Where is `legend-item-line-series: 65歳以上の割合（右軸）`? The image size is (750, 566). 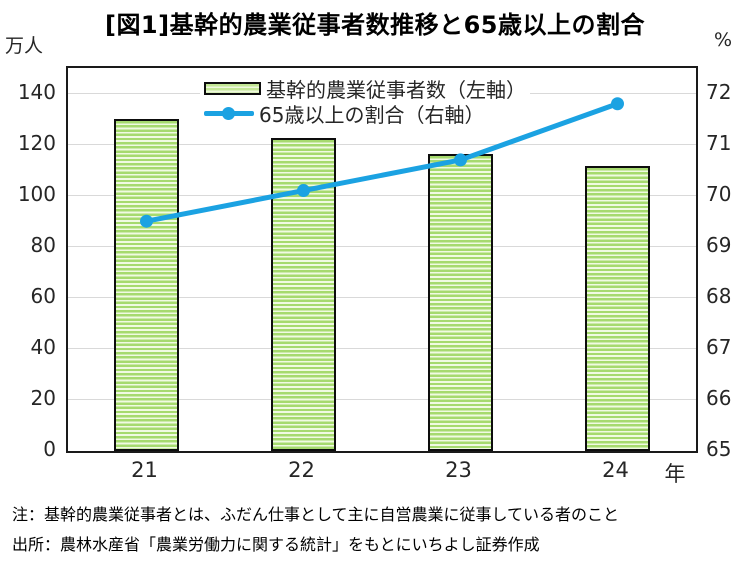
legend-item-line-series: 65歳以上の割合（右軸） is located at coordinates (365, 114).